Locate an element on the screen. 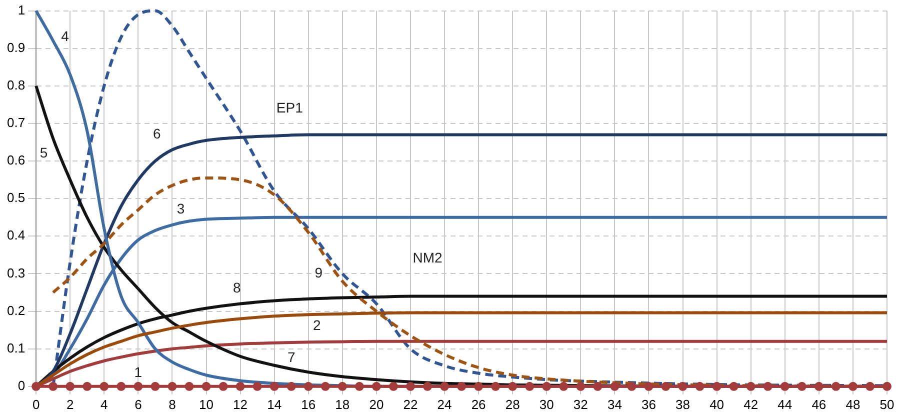 This screenshot has width=901, height=420. x-tick-label: 30 is located at coordinates (546, 404).